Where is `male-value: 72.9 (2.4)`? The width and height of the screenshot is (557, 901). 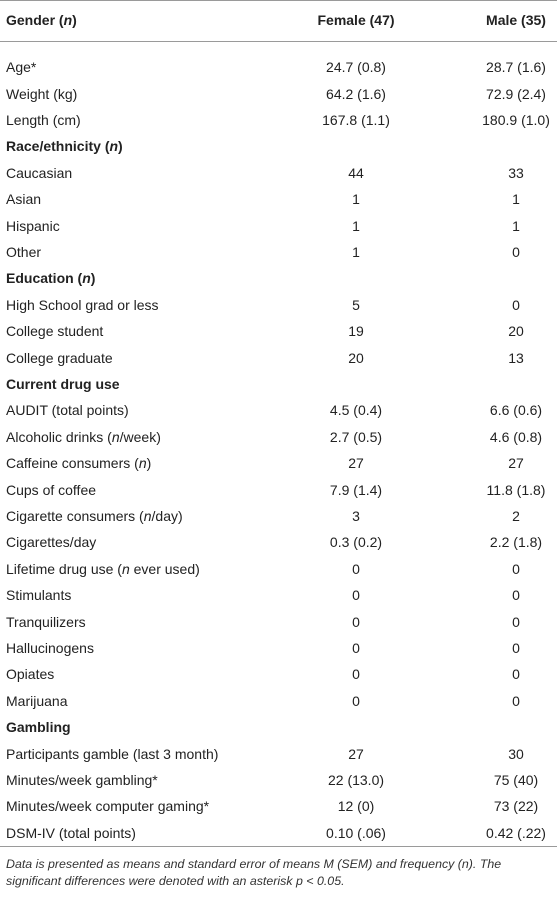
male-value: 72.9 (2.4) is located at coordinates (516, 93).